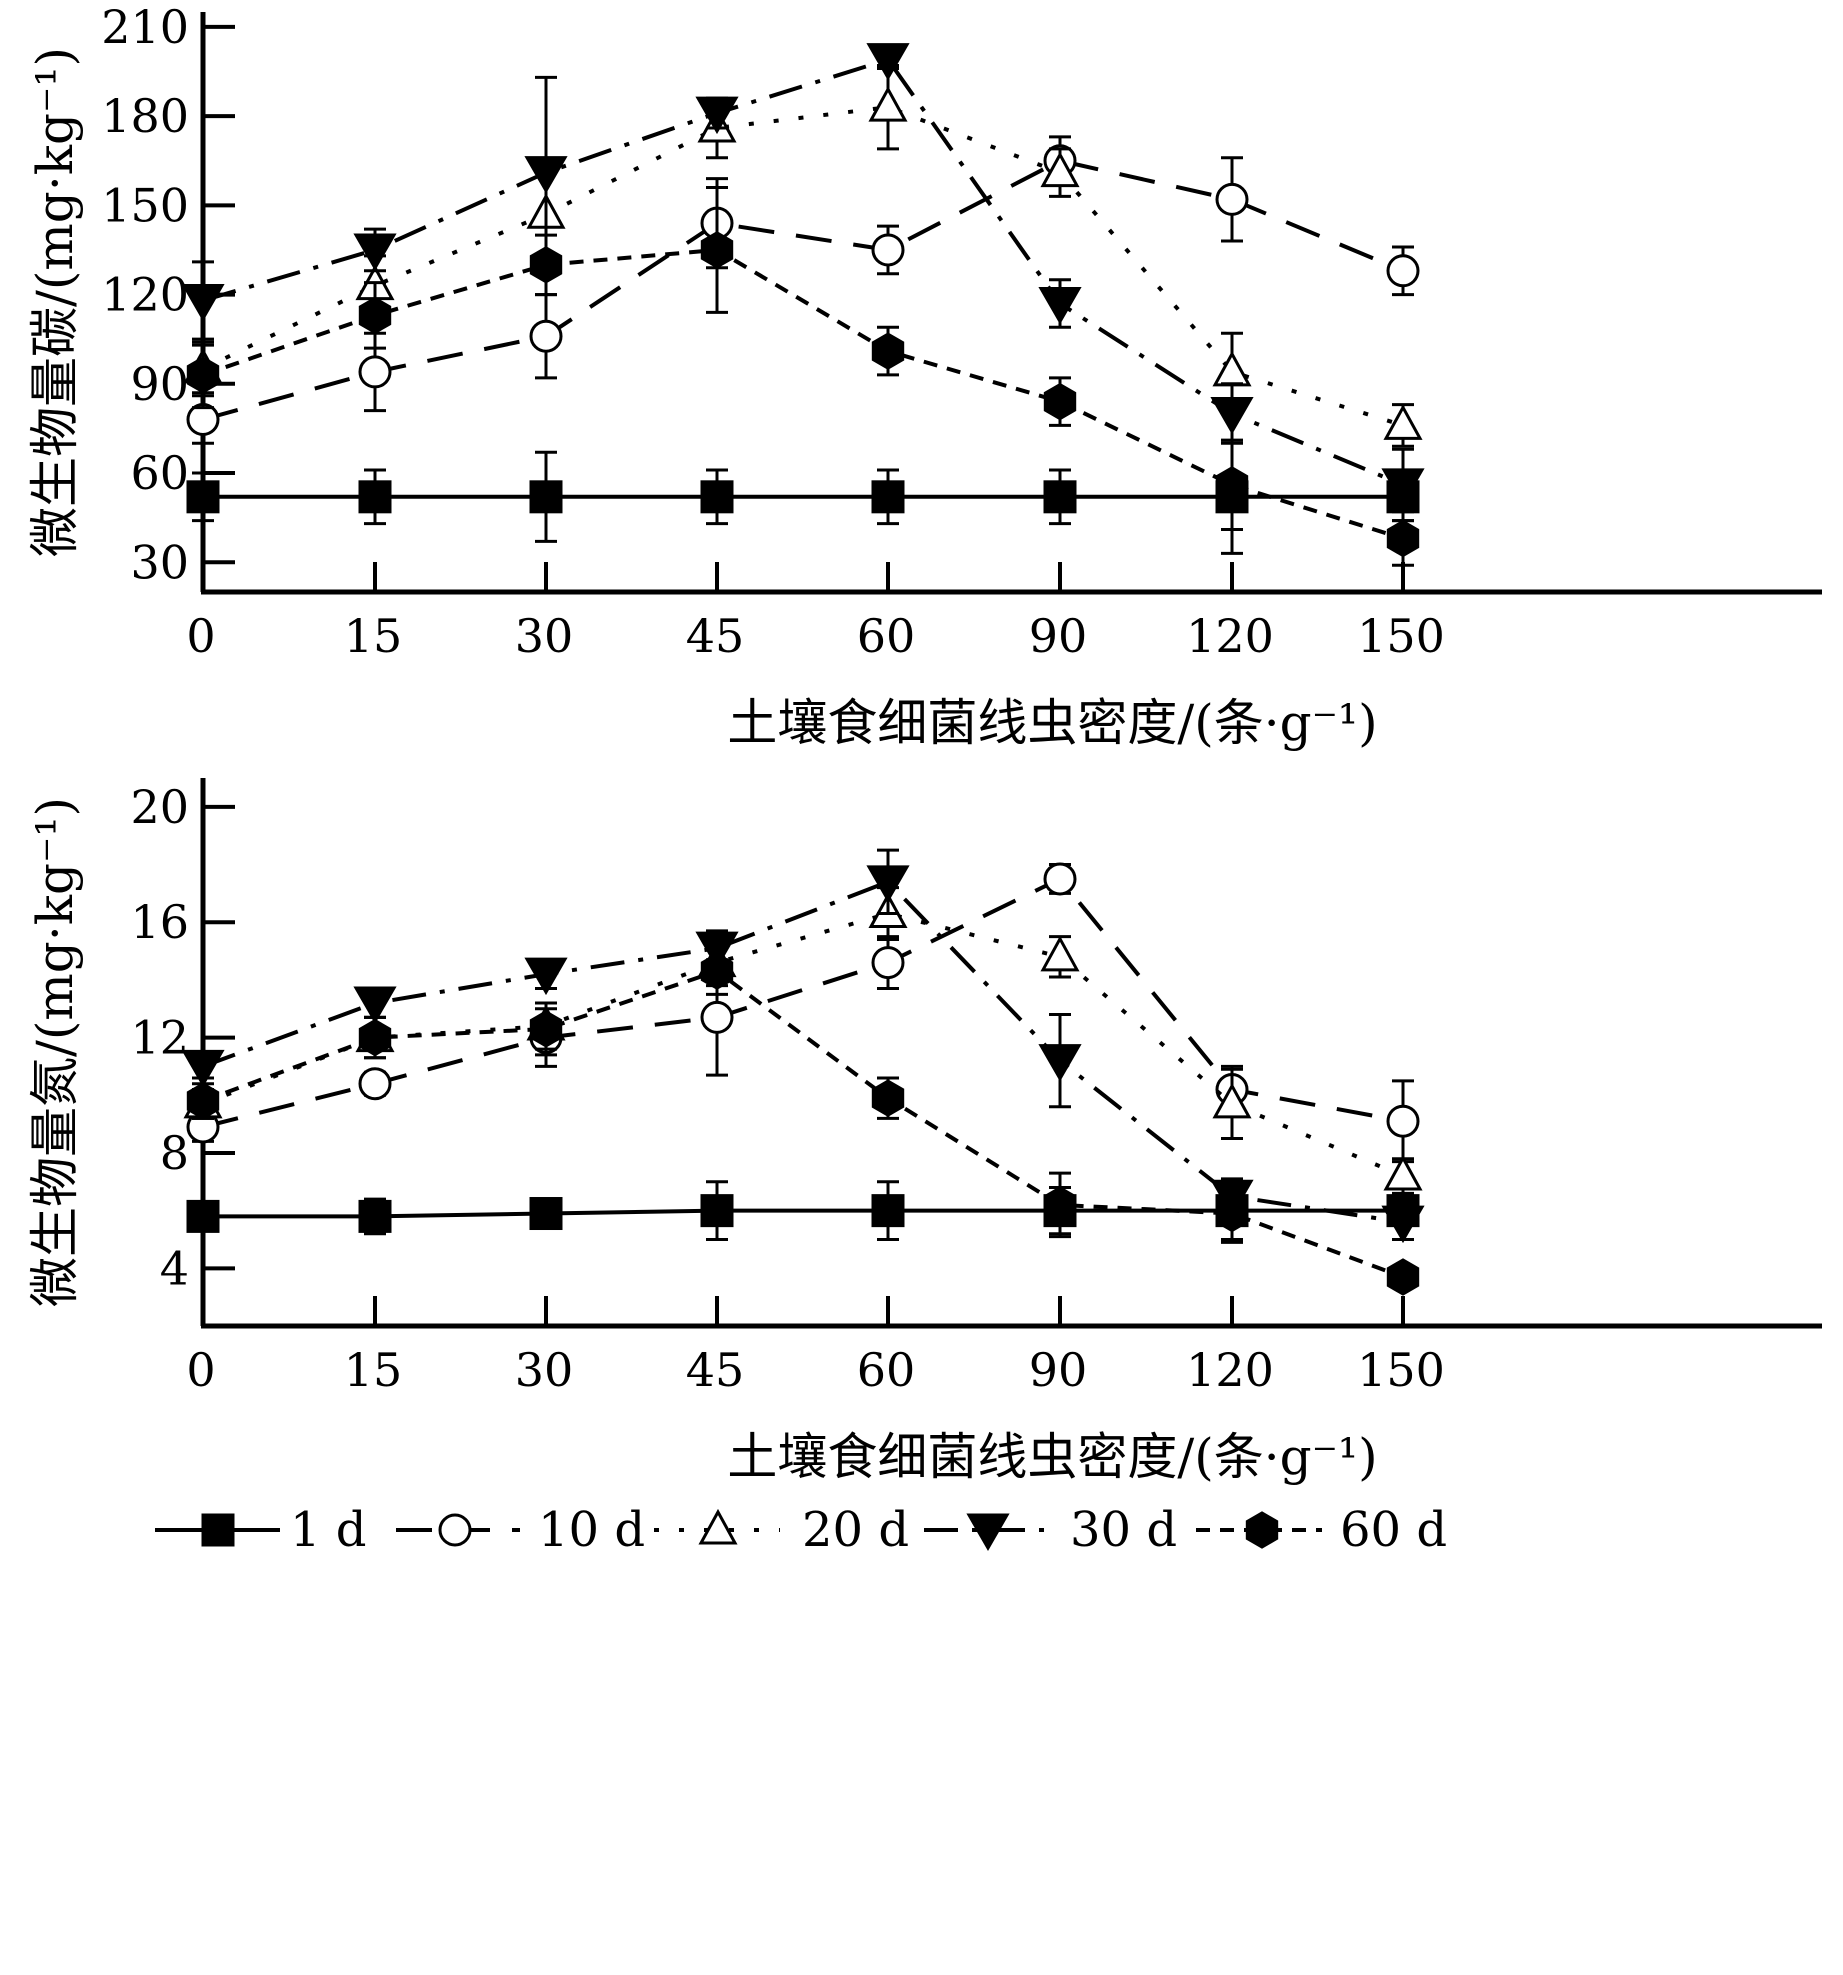 The height and width of the screenshot is (1975, 1843). I want to click on legend: 1 d 10 d 20 d 30 d 60 d, so click(801, 1530).